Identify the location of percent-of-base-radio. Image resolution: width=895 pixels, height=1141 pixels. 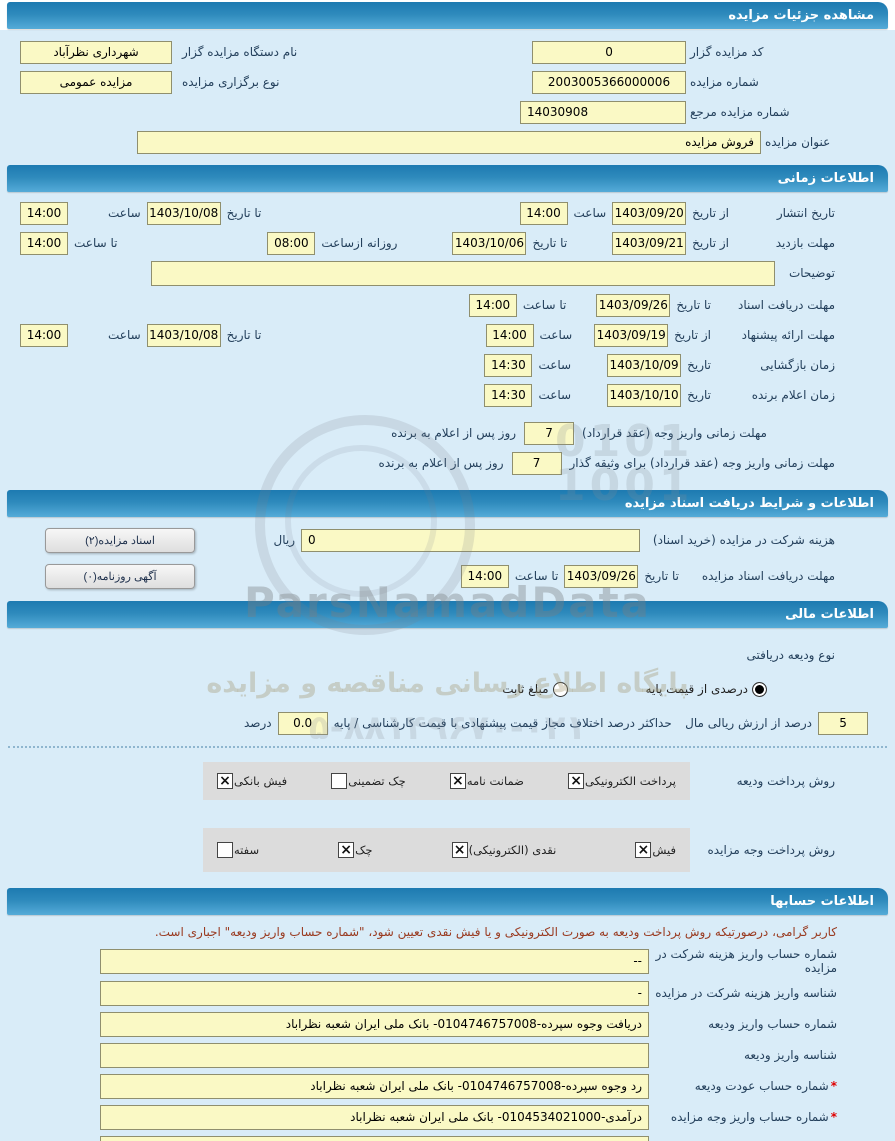
(759, 689).